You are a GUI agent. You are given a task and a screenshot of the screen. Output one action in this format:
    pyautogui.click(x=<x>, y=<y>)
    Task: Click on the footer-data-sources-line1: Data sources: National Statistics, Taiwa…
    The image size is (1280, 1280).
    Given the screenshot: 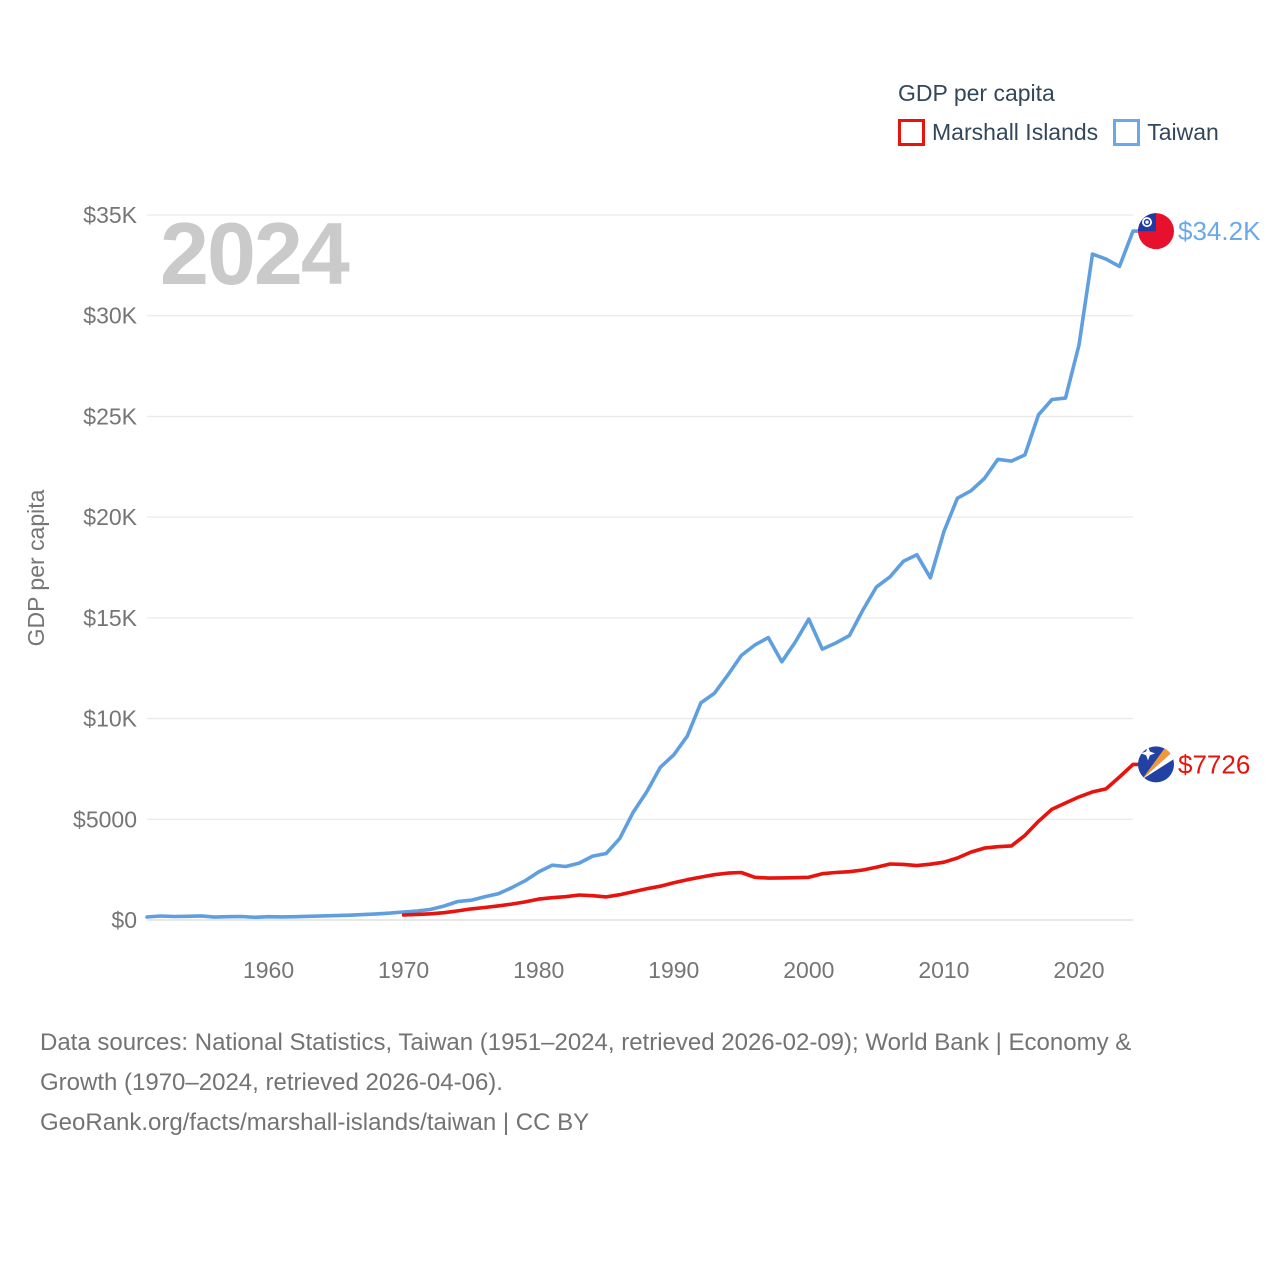 What is the action you would take?
    pyautogui.click(x=586, y=1042)
    